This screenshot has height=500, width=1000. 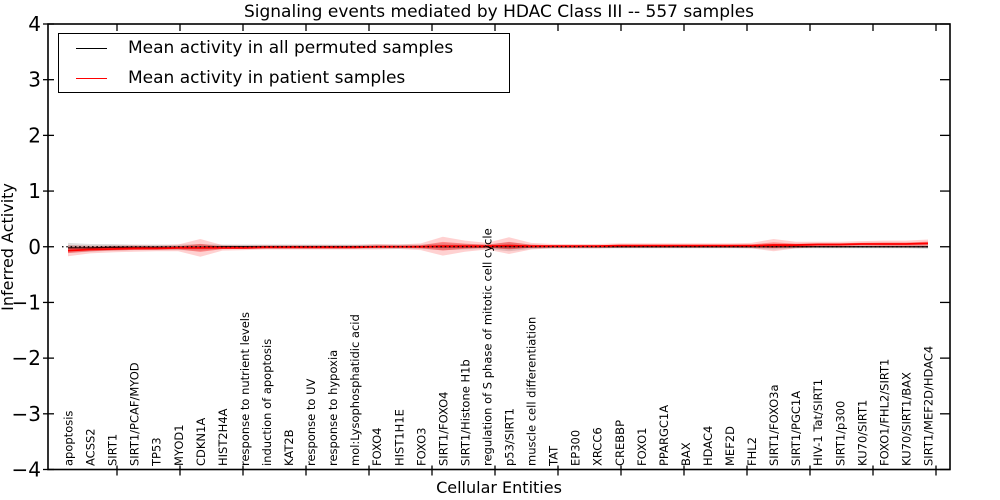 What do you see at coordinates (929, 406) in the screenshot?
I see `x-category-label: SIRT1/MEF2D/HDAC4` at bounding box center [929, 406].